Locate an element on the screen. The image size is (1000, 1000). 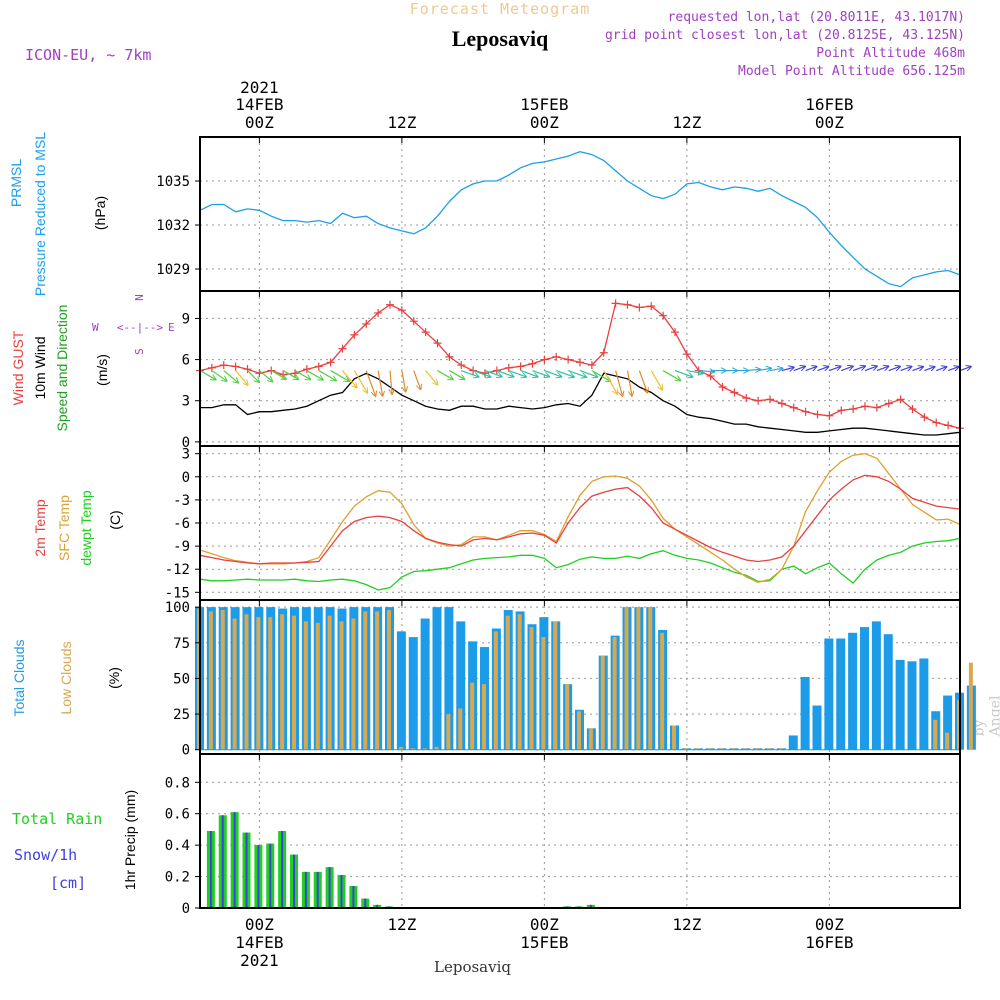
y-tick-label: 3 is located at coordinates (186, 402).